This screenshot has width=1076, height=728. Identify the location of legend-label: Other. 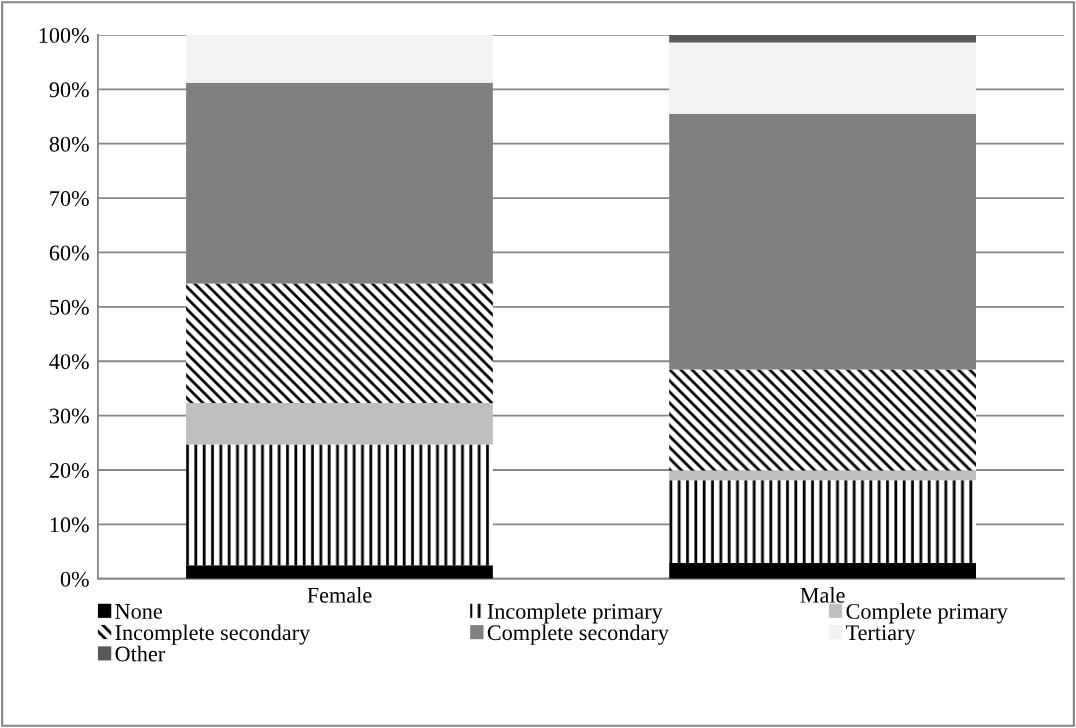
(140, 653).